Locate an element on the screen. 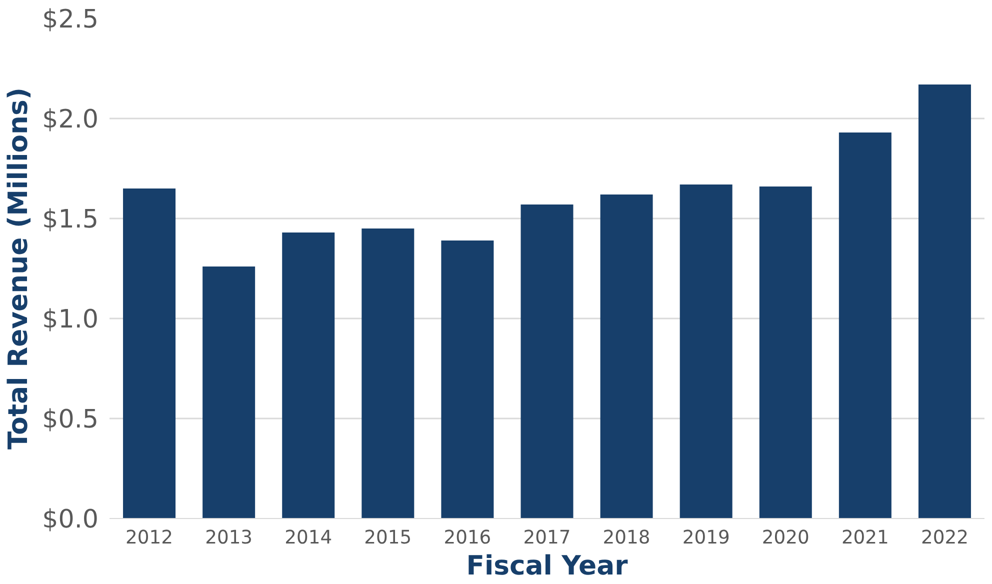 The width and height of the screenshot is (992, 584). x-tick-label: 2018 is located at coordinates (626, 538).